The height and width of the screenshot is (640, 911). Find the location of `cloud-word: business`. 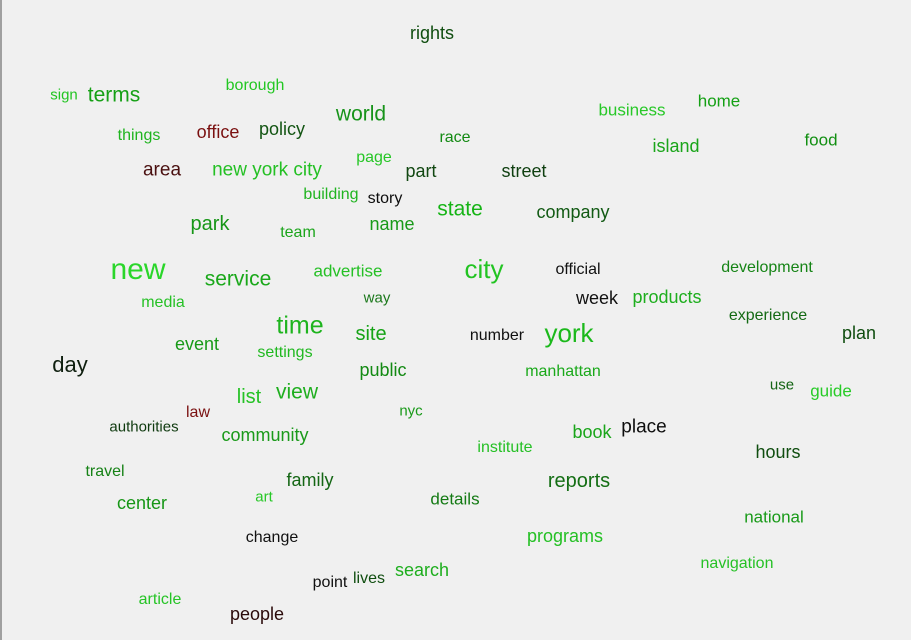

cloud-word: business is located at coordinates (632, 110).